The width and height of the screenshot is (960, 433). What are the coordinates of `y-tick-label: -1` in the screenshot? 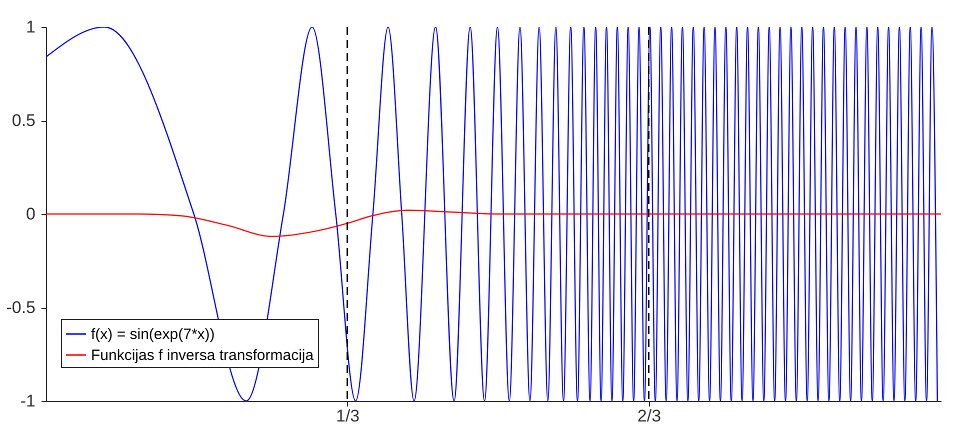 It's located at (28, 401).